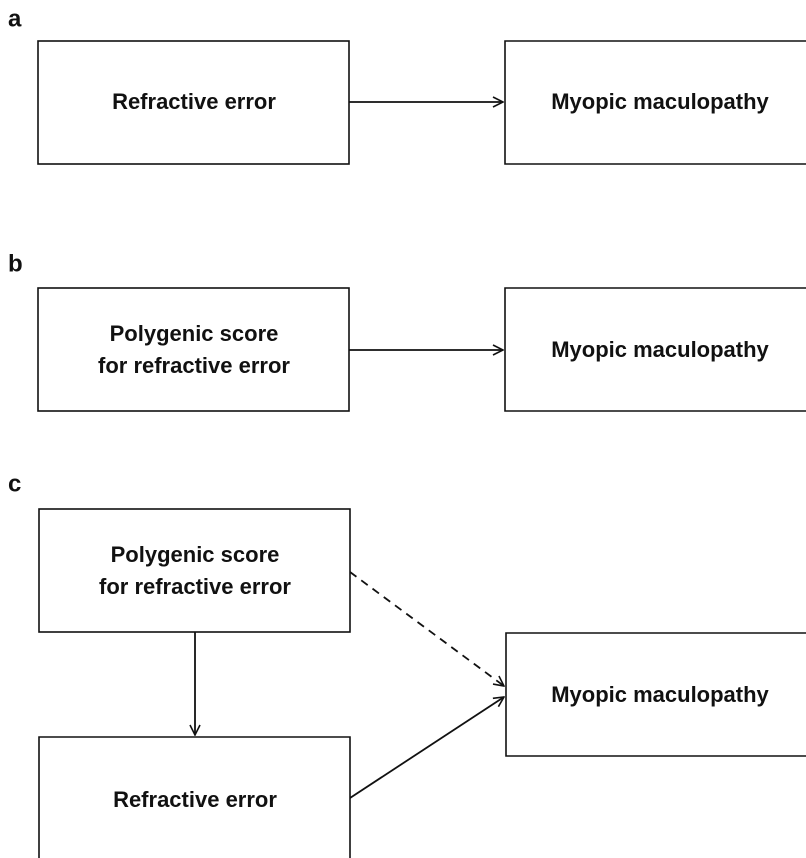 The width and height of the screenshot is (806, 858). Describe the element at coordinates (15, 263) in the screenshot. I see `panel-label: b` at that location.